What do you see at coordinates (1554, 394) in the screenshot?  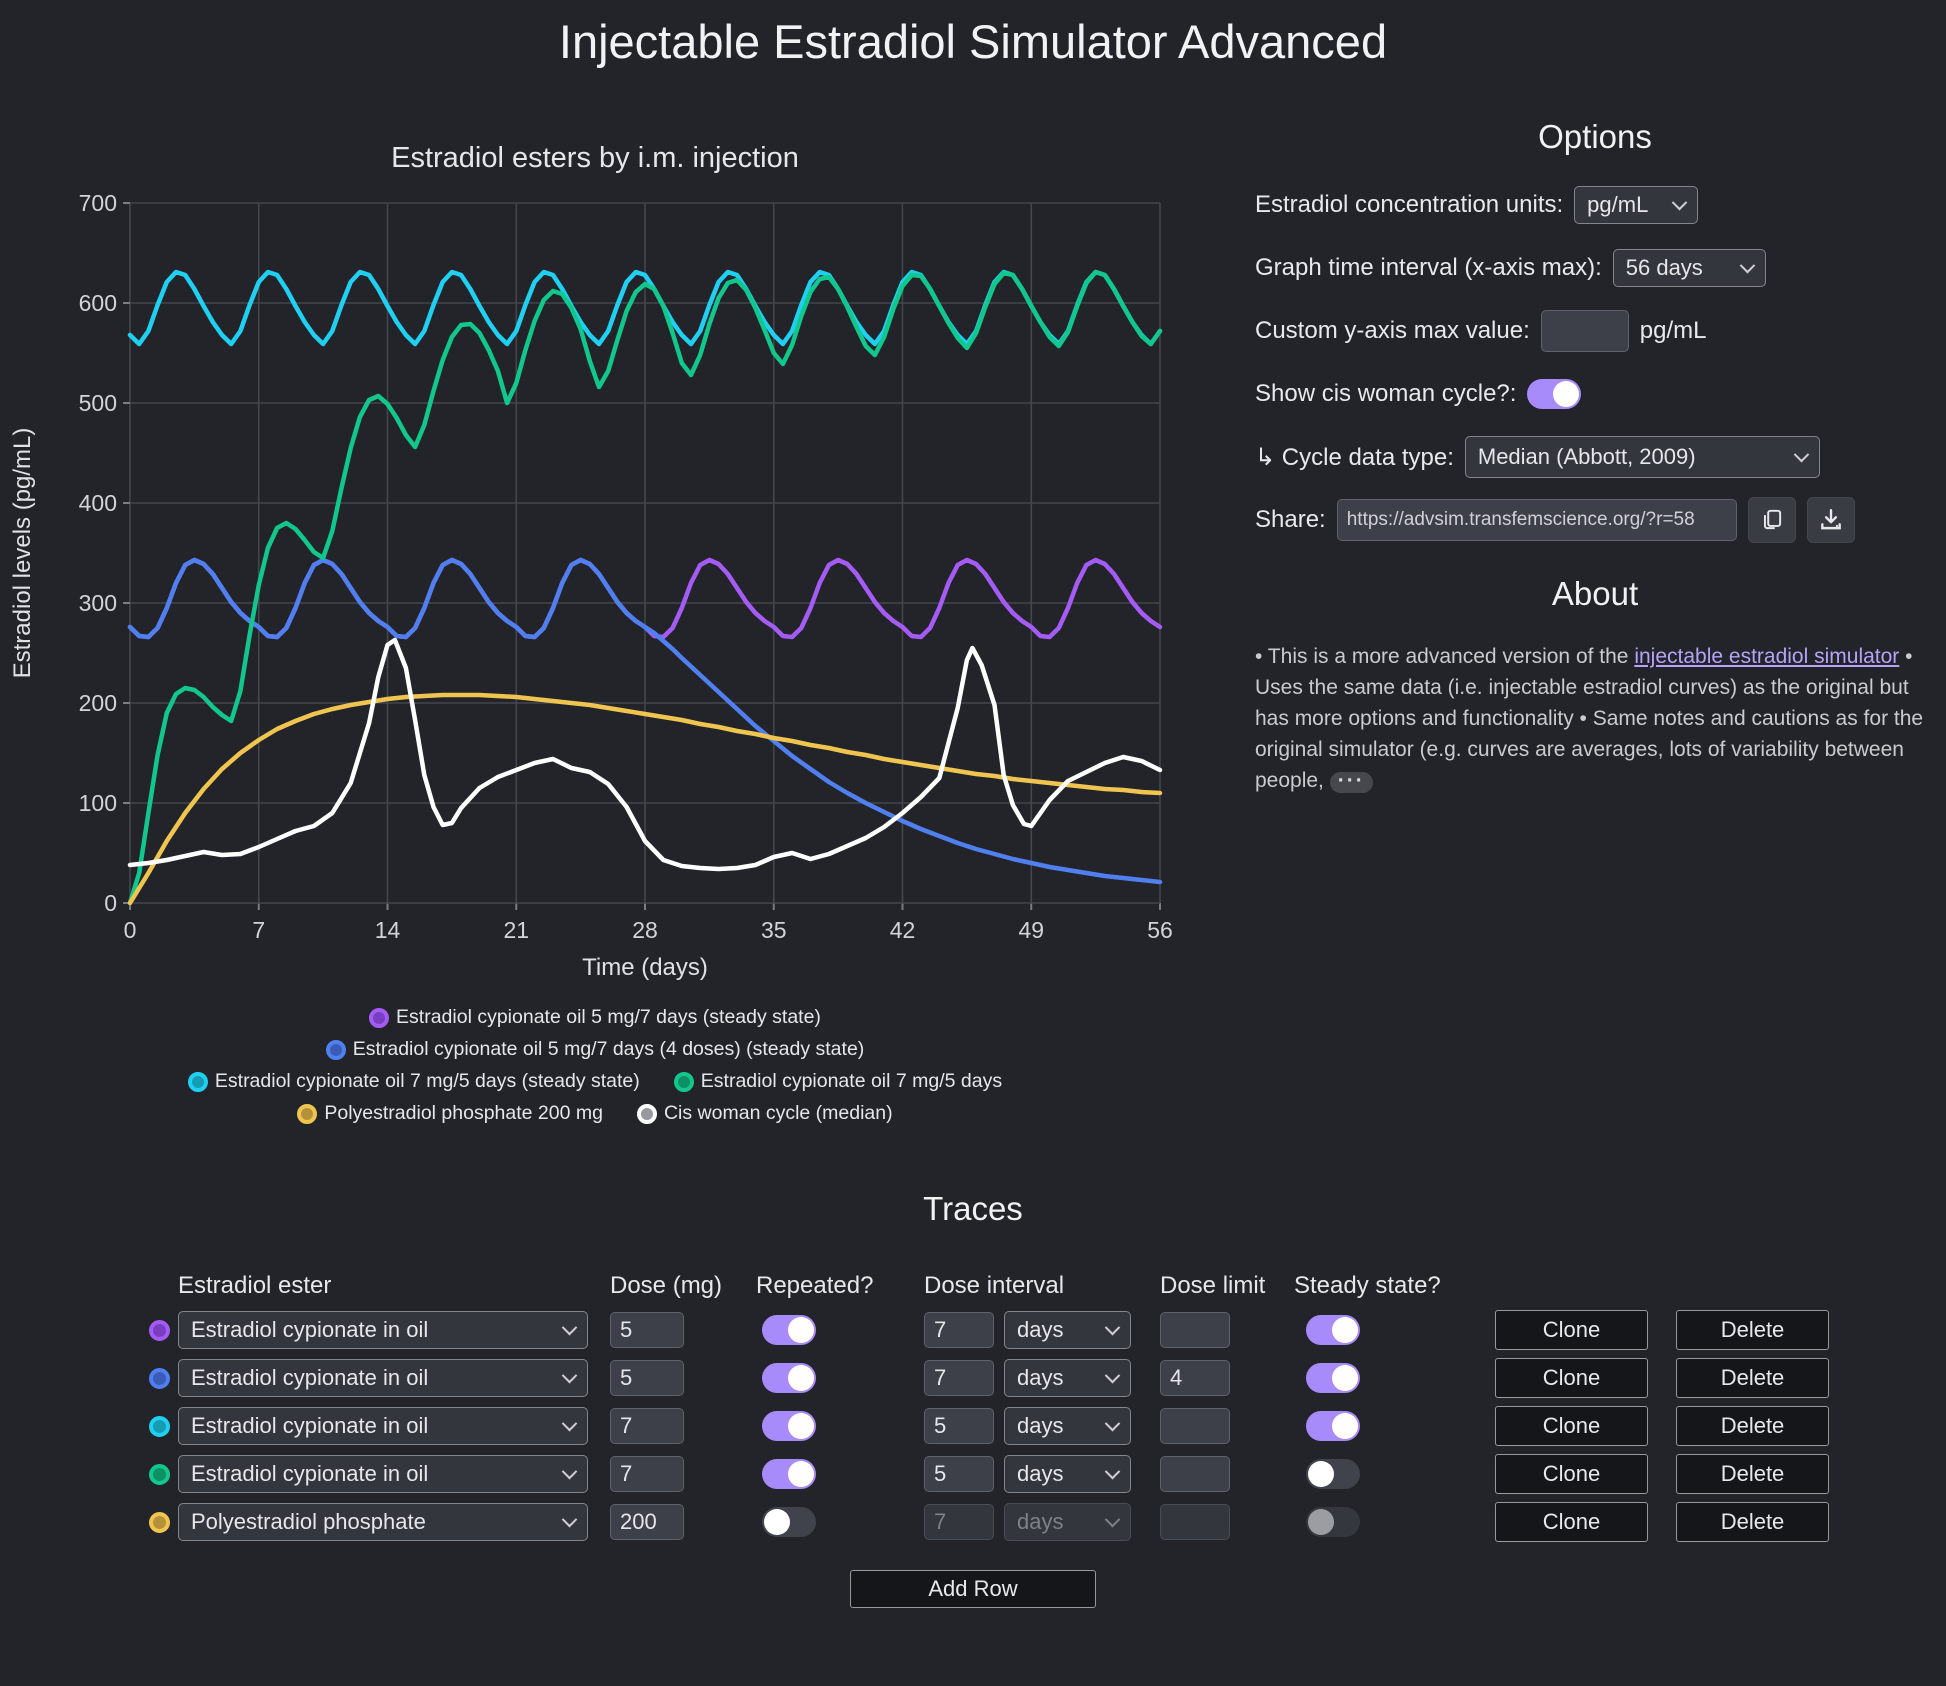 I see `show-cycle-toggle` at bounding box center [1554, 394].